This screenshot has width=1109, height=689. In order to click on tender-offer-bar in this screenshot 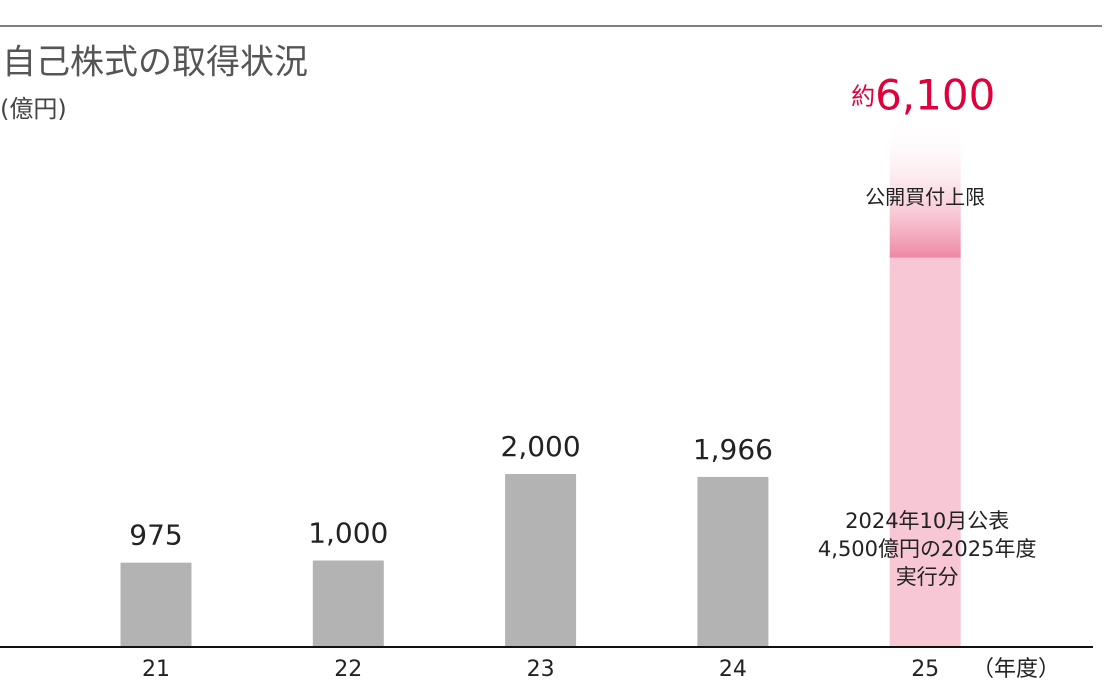, I will do `click(925, 188)`.